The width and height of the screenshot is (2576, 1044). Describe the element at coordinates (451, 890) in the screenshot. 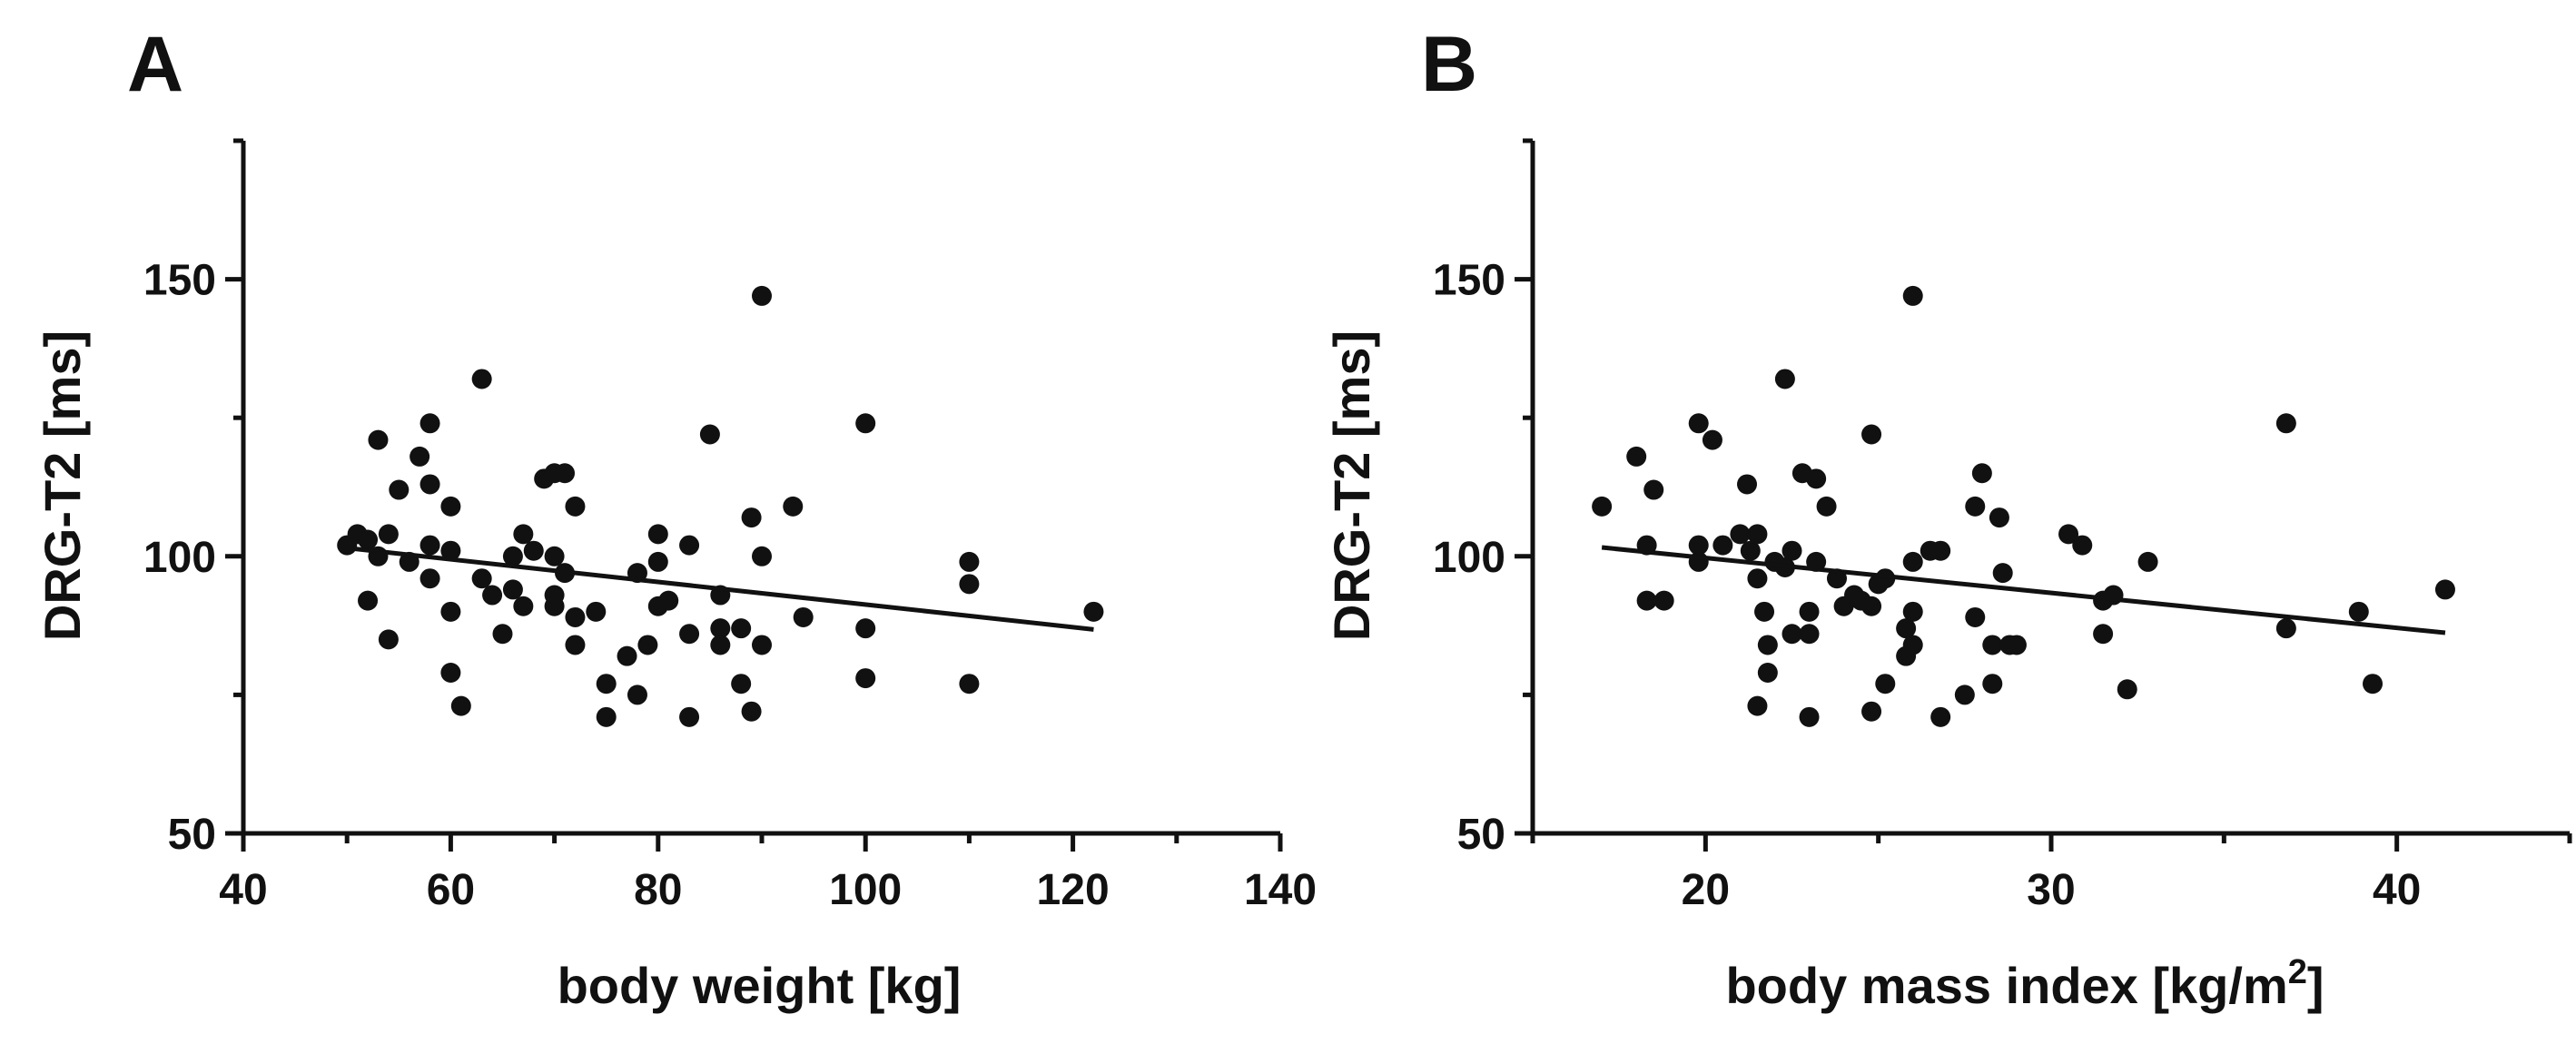

I see `x-tick-label-a-60: 60` at that location.